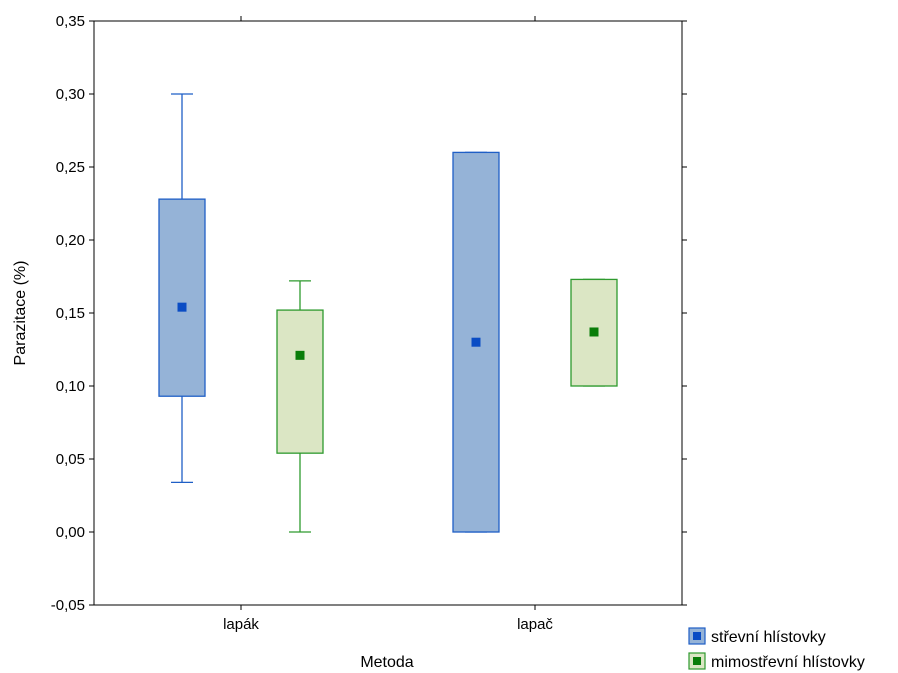 Image resolution: width=898 pixels, height=673 pixels. Describe the element at coordinates (70, 459) in the screenshot. I see `y-tick-label: 0,05` at that location.